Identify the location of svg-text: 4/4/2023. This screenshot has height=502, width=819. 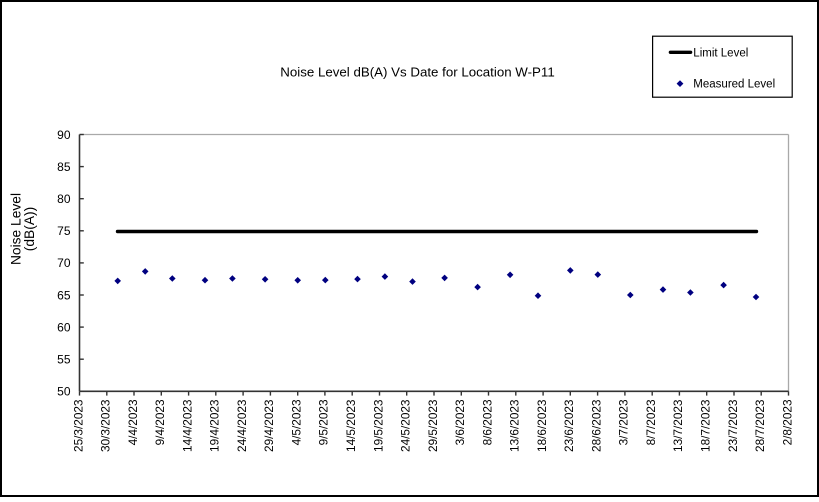
(133, 422).